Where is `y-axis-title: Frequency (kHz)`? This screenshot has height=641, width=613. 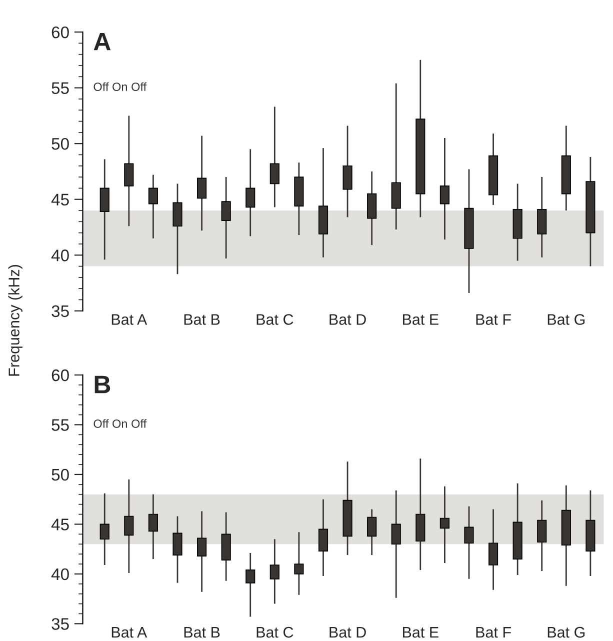
y-axis-title: Frequency (kHz) is located at coordinates (15, 320).